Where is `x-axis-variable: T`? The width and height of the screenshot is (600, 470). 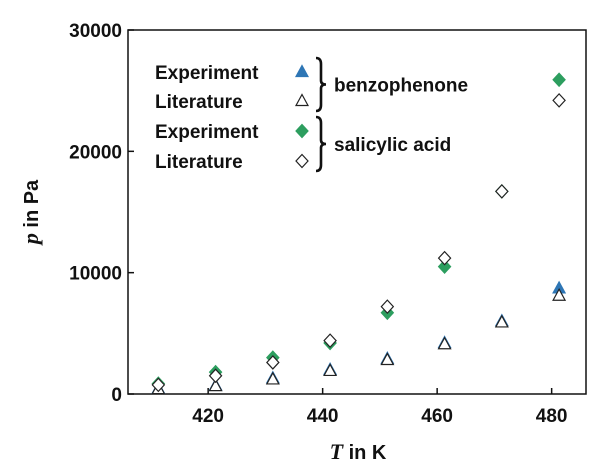
x-axis-variable: T is located at coordinates (337, 451).